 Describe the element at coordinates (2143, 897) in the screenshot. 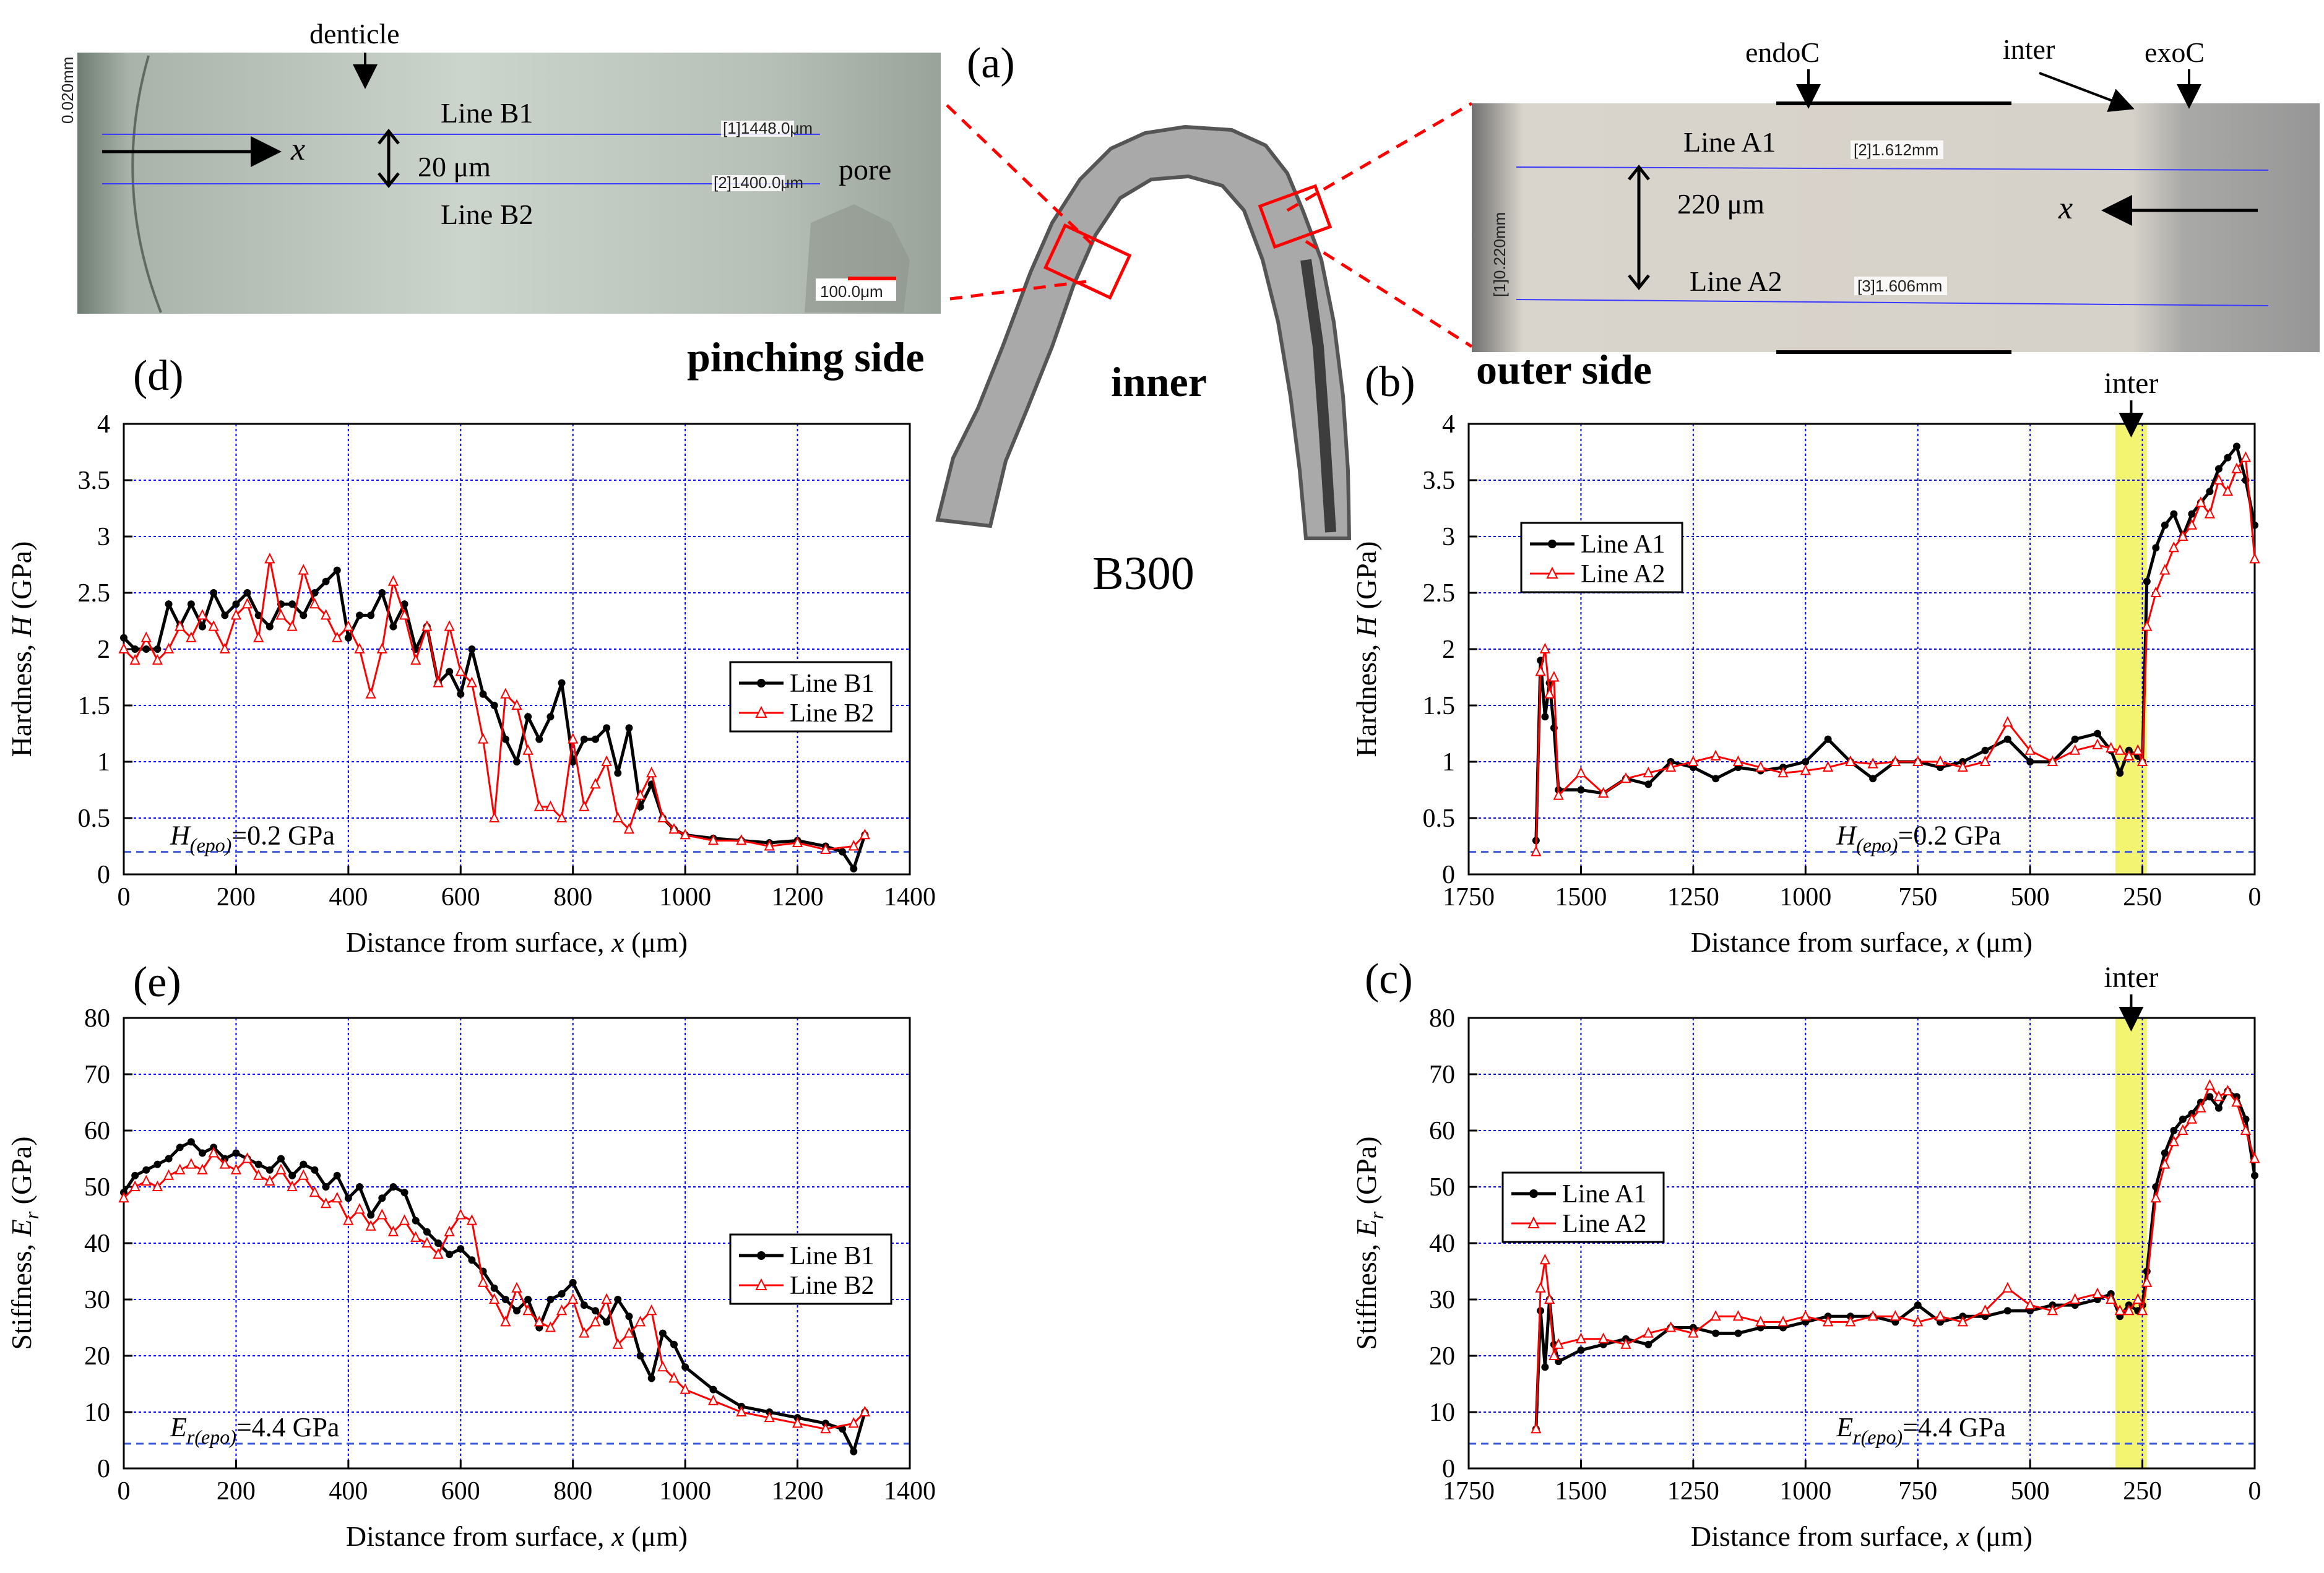

I see `x-tick-label: 250` at that location.